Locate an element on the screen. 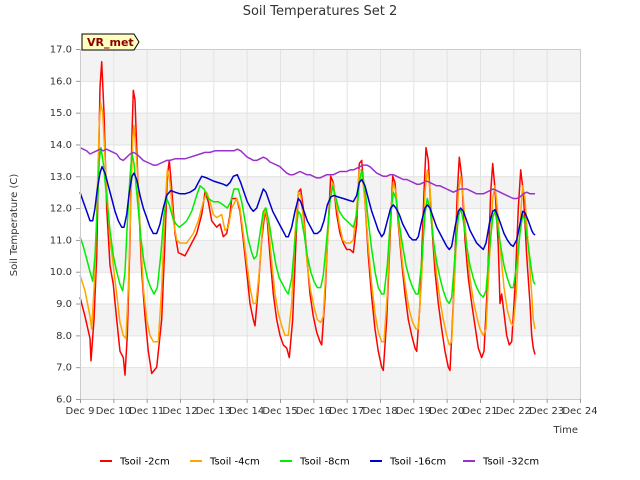 This screenshot has width=640, height=480. y-axis-title: Soil Temperature (C) is located at coordinates (14, 225).